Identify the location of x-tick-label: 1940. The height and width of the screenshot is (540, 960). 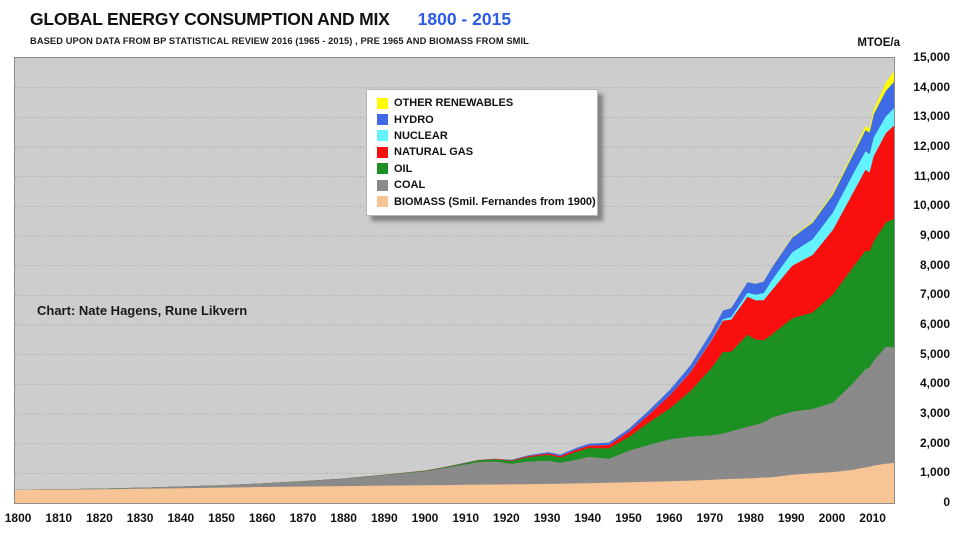
(588, 518).